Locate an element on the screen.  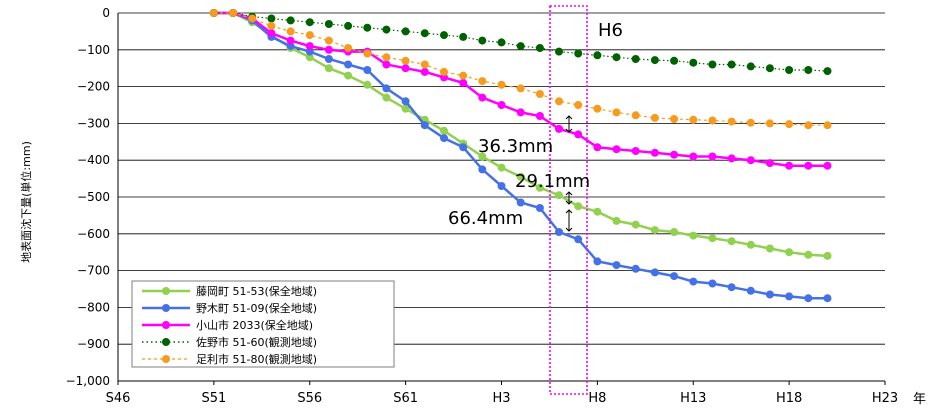
y-tick-label: −200 is located at coordinates (93, 87).